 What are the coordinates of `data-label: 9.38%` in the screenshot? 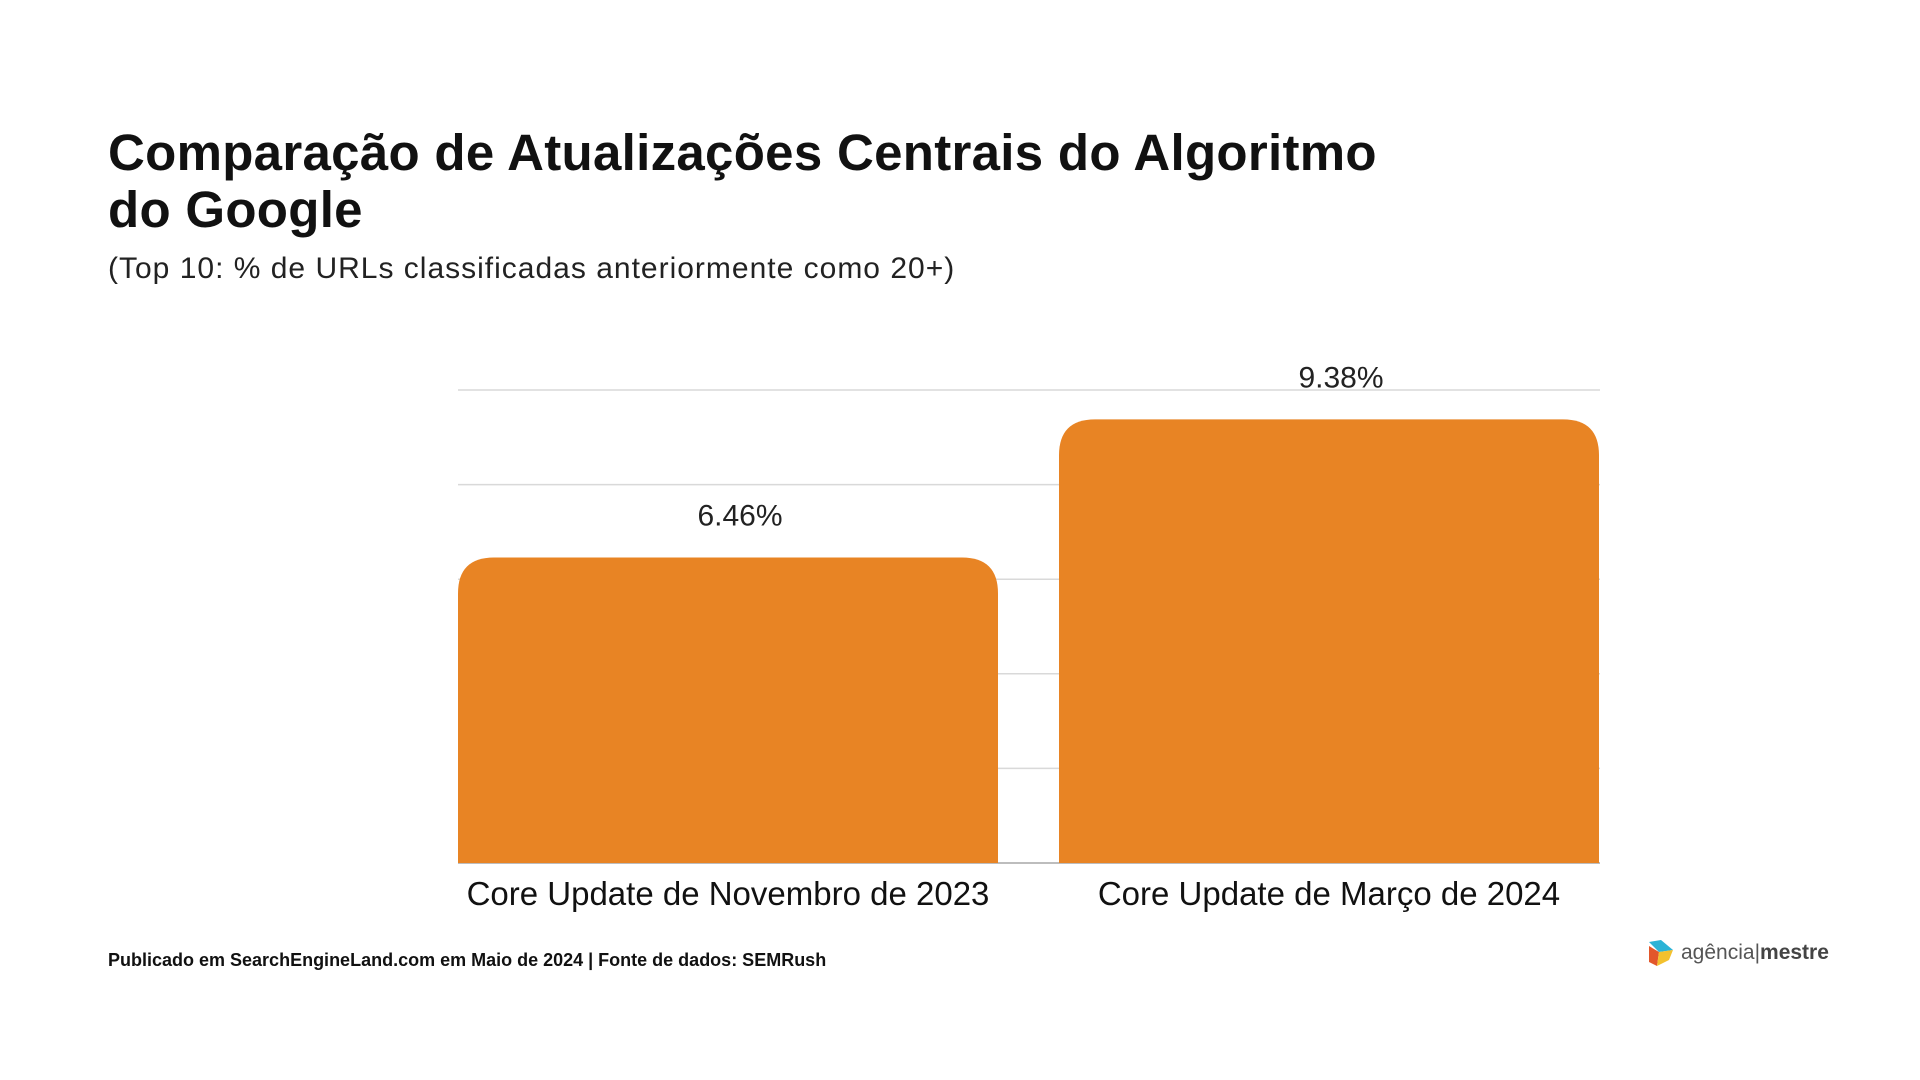 It's located at (1340, 377).